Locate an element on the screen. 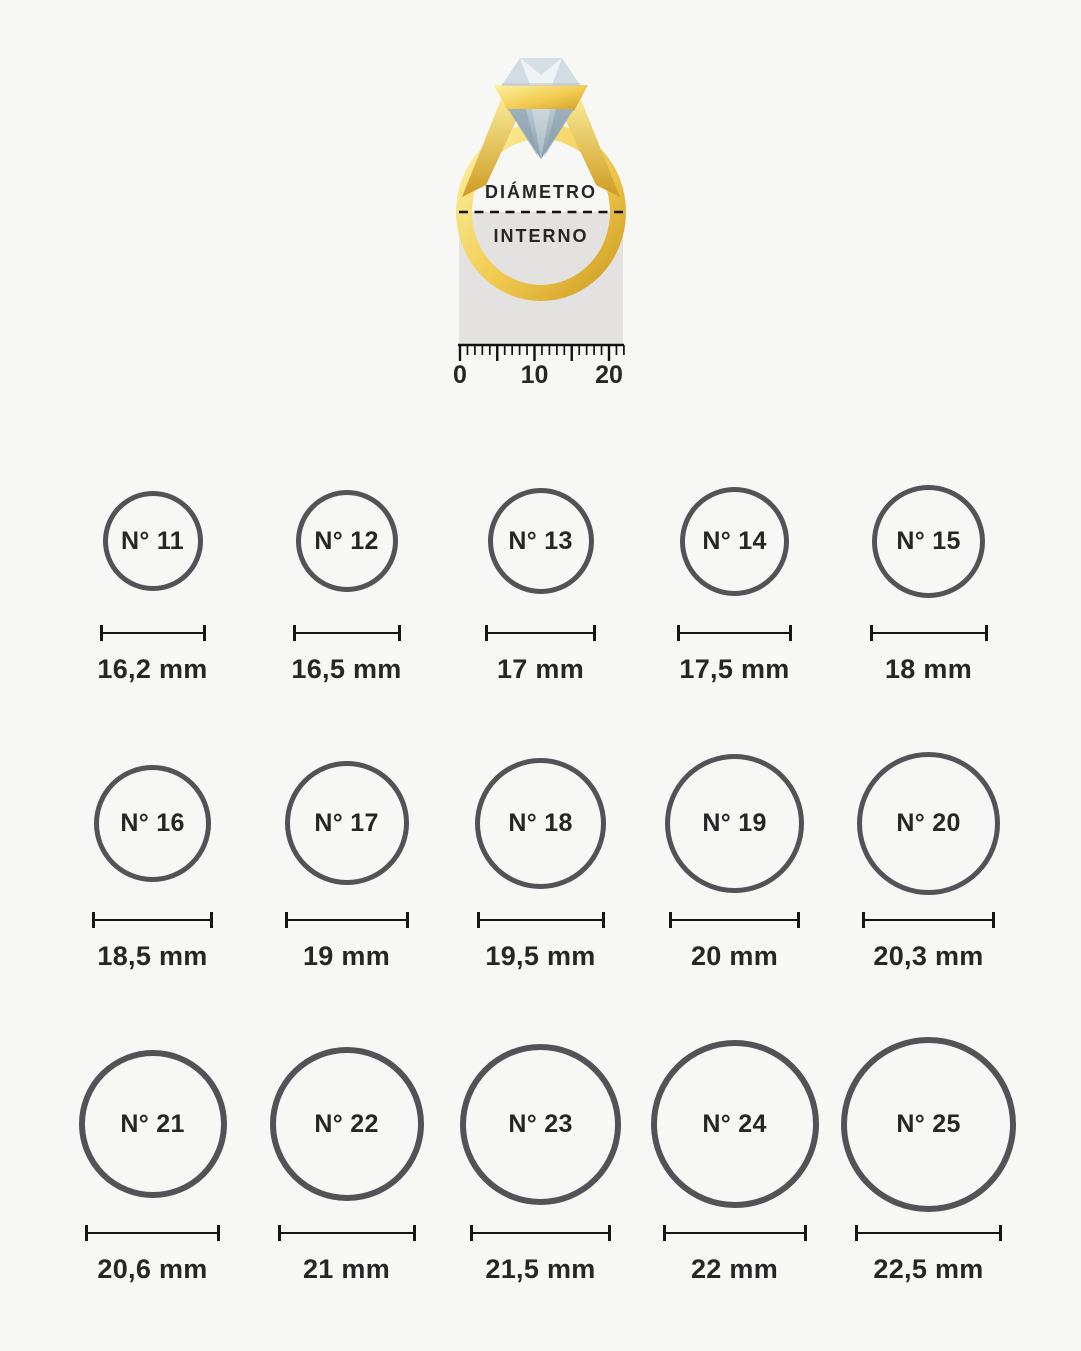 Image resolution: width=1081 pixels, height=1351 pixels. ring-size-item: N° 23 21,5 mm is located at coordinates (541, 1159).